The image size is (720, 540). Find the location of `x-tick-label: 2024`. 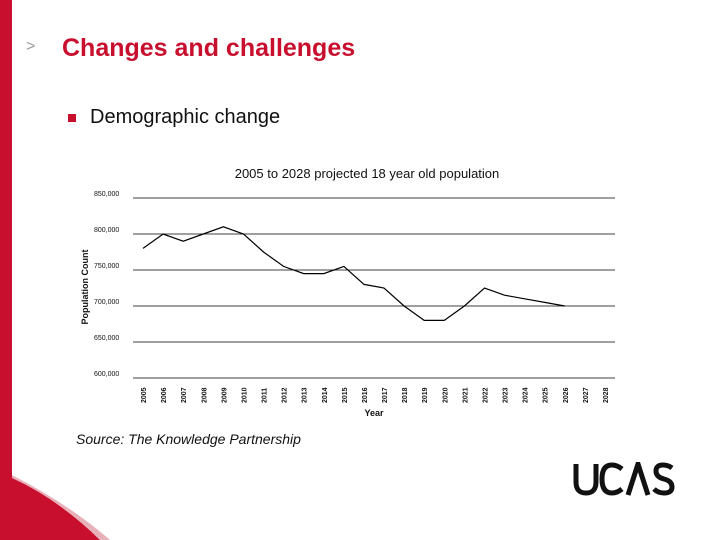

x-tick-label: 2024 is located at coordinates (526, 395).